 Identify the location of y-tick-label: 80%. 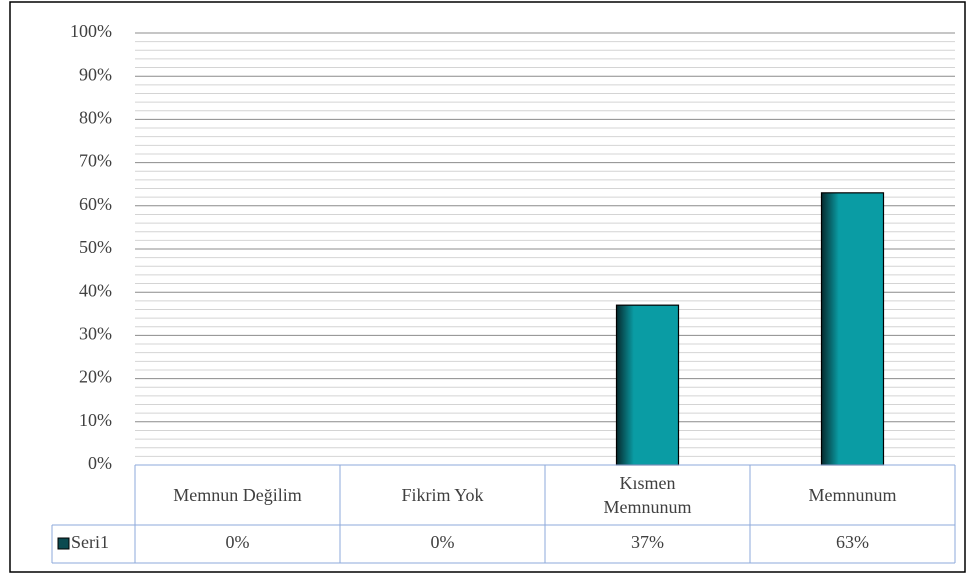
(95, 118).